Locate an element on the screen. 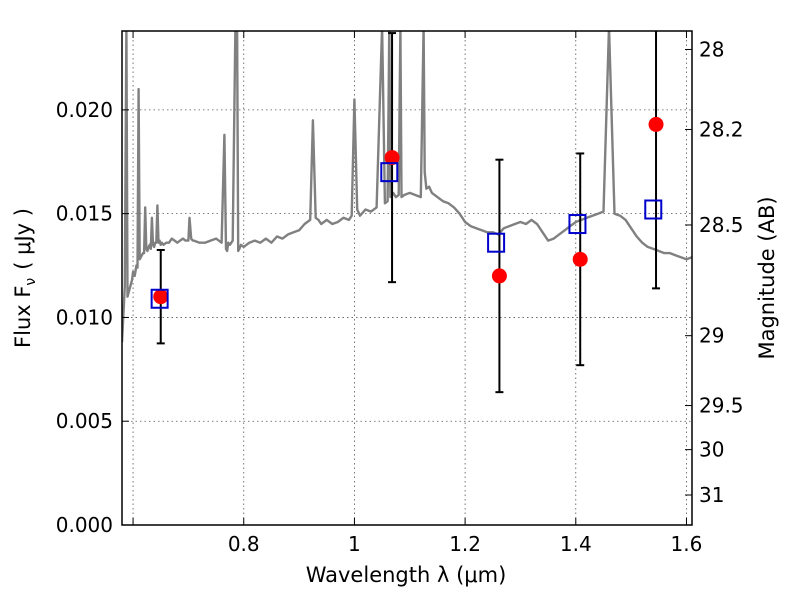 This screenshot has height=600, width=800. x-tick-label-1: 0.8 is located at coordinates (244, 544).